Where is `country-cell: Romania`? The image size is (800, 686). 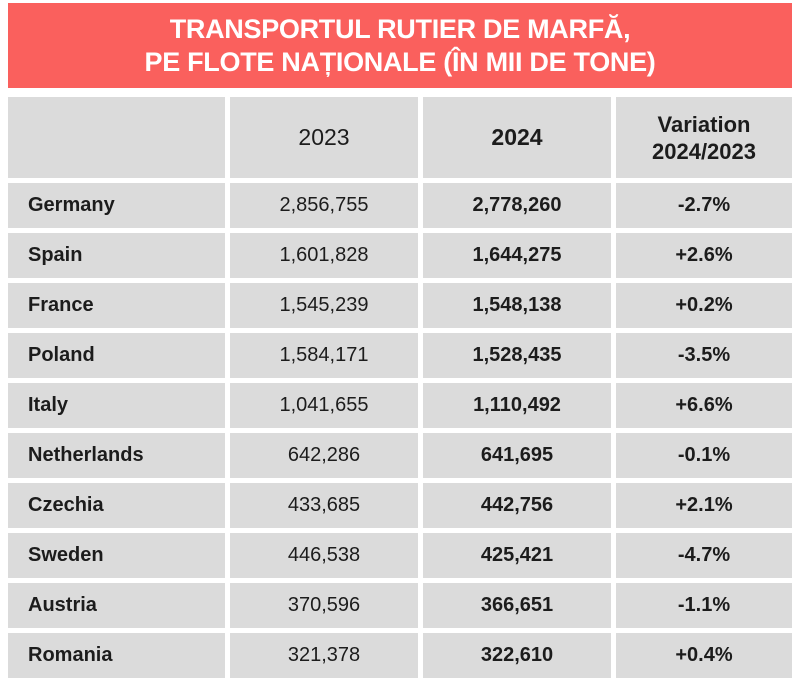
country-cell: Romania is located at coordinates (116, 655).